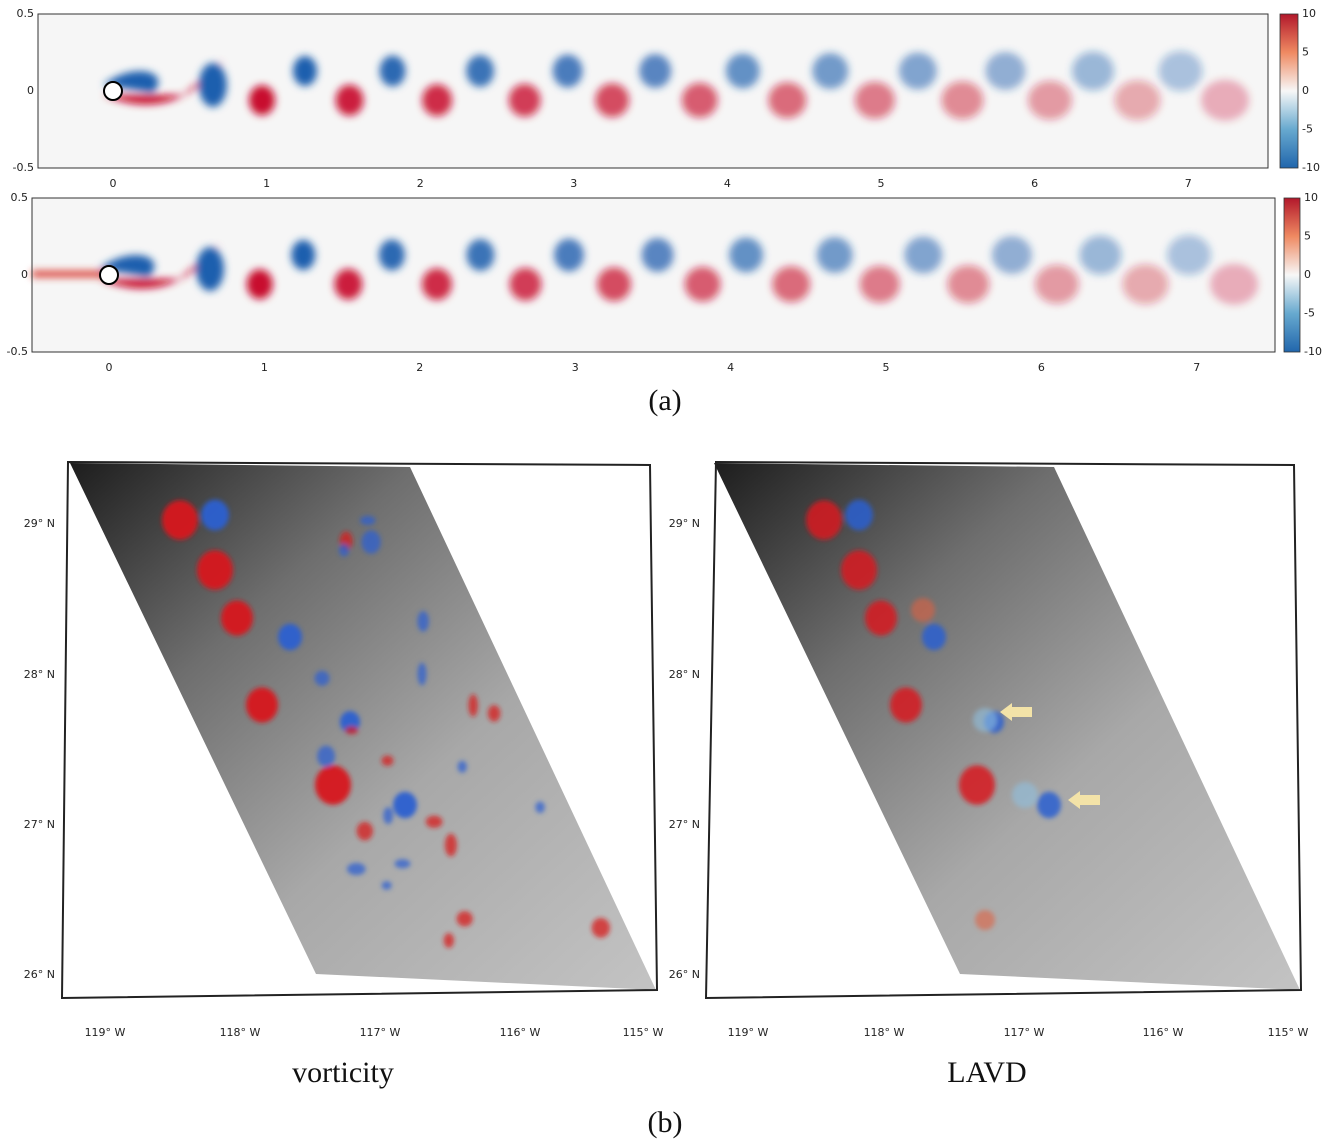 This screenshot has height=1143, width=1333. Describe the element at coordinates (1084, 800) in the screenshot. I see `arrow` at that location.